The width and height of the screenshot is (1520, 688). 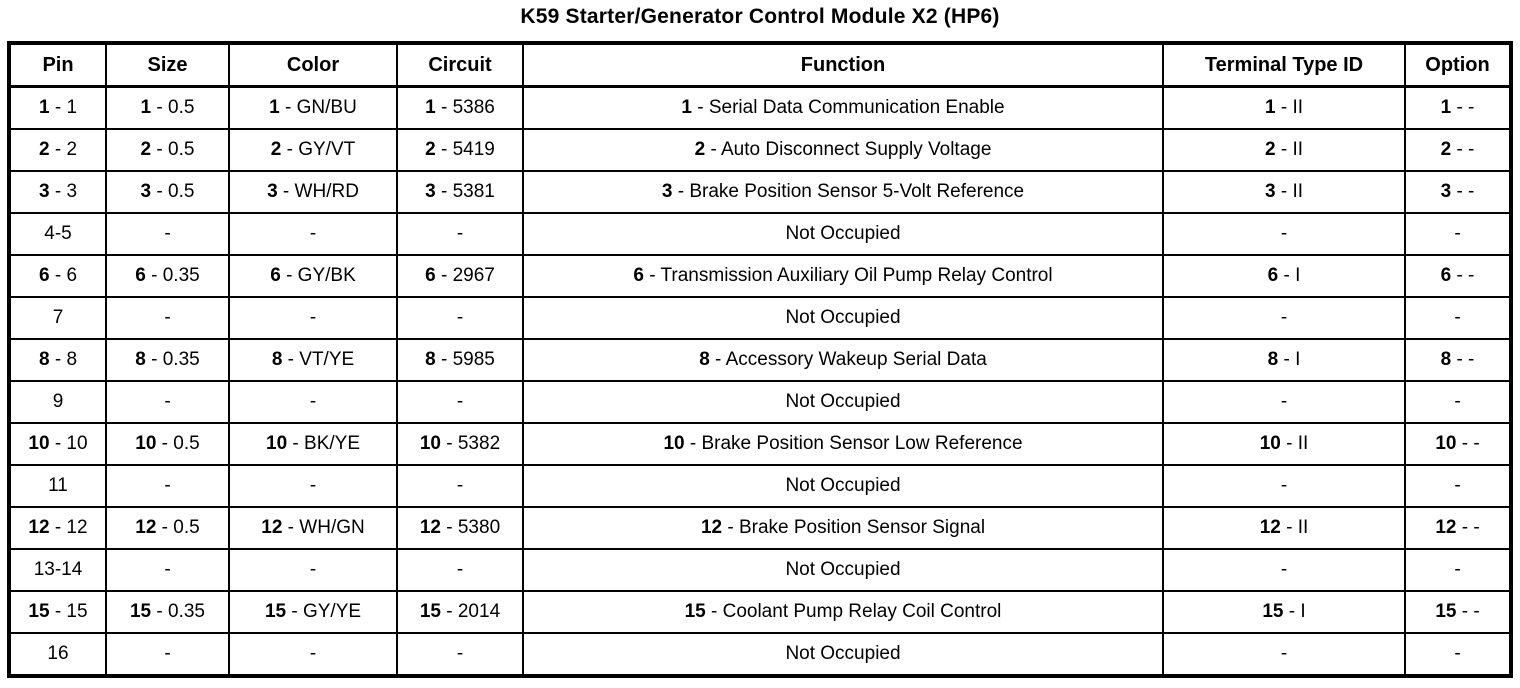 I want to click on cell-option: 1 - -, so click(x=1458, y=107).